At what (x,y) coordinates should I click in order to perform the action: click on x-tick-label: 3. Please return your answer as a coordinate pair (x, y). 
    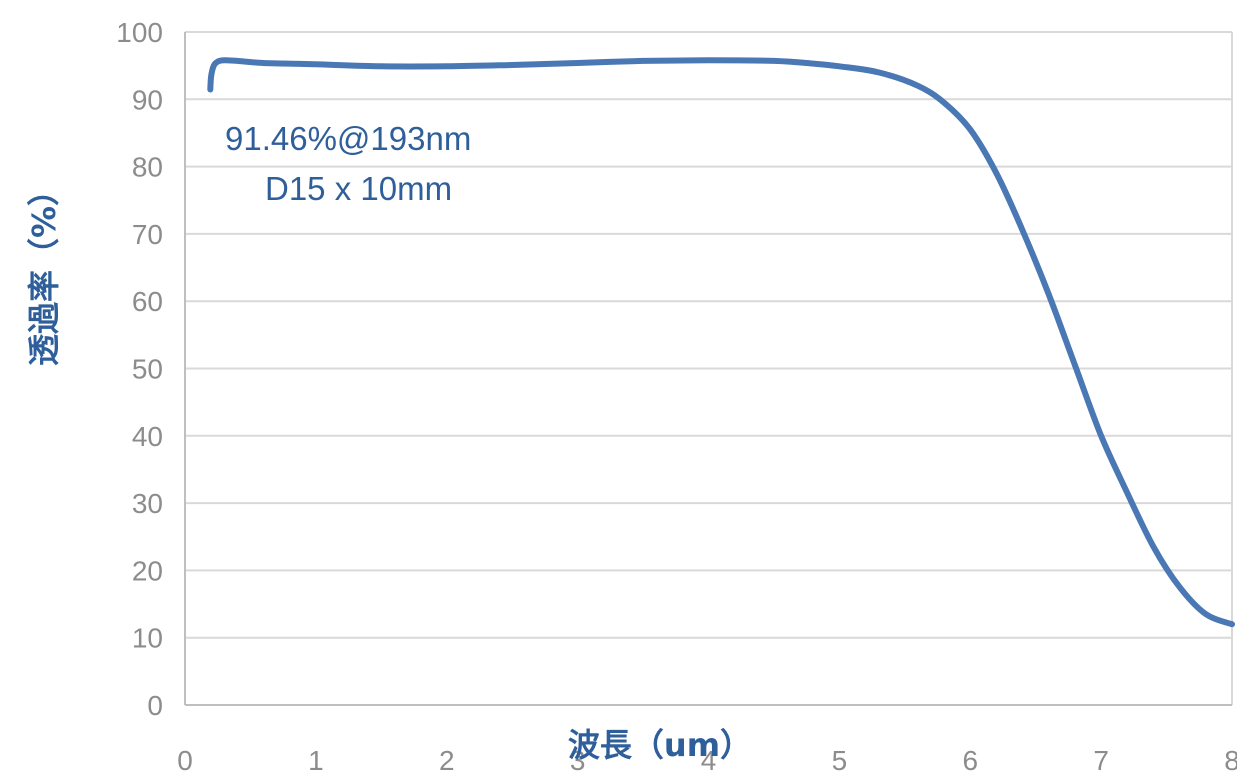
    Looking at the image, I should click on (578, 760).